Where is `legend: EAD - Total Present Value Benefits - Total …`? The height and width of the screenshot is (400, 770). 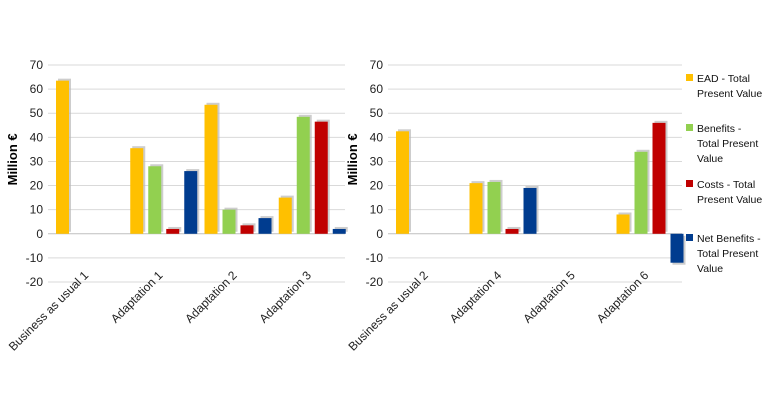 legend: EAD - Total Present Value Benefits - Total … is located at coordinates (724, 174).